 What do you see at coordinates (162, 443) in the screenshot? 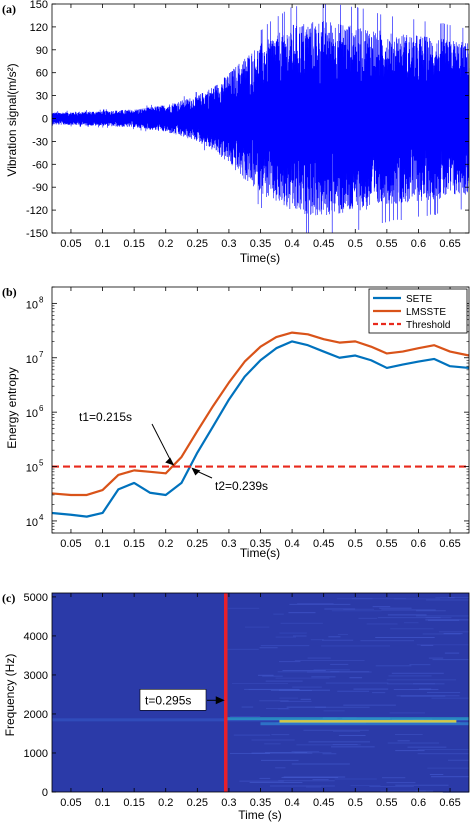
I see `annotation-t1-arrow-line` at bounding box center [162, 443].